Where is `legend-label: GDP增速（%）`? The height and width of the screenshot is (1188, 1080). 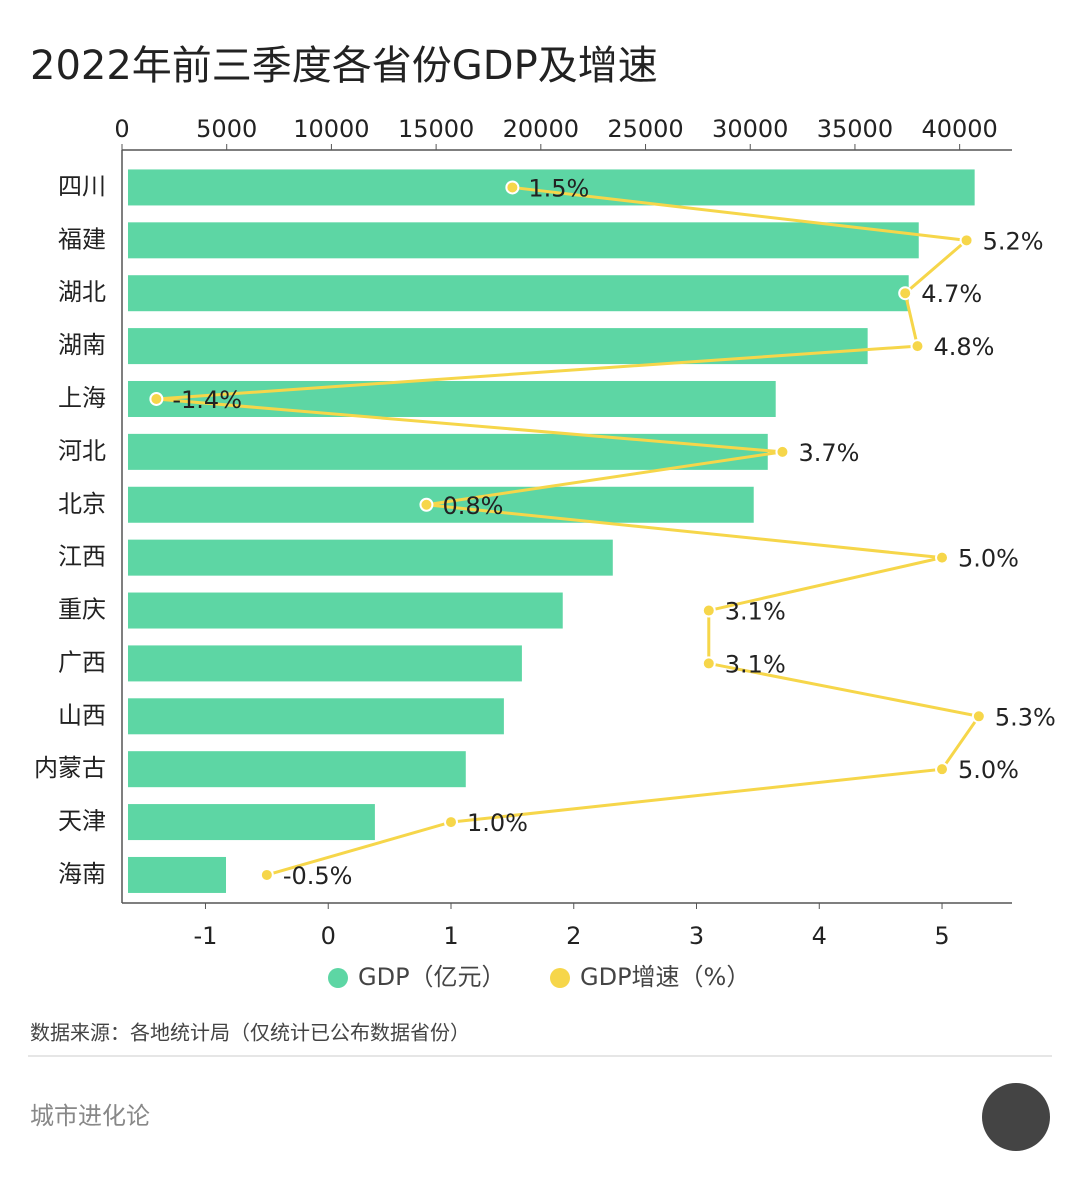
legend-label: GDP增速（%） is located at coordinates (665, 977).